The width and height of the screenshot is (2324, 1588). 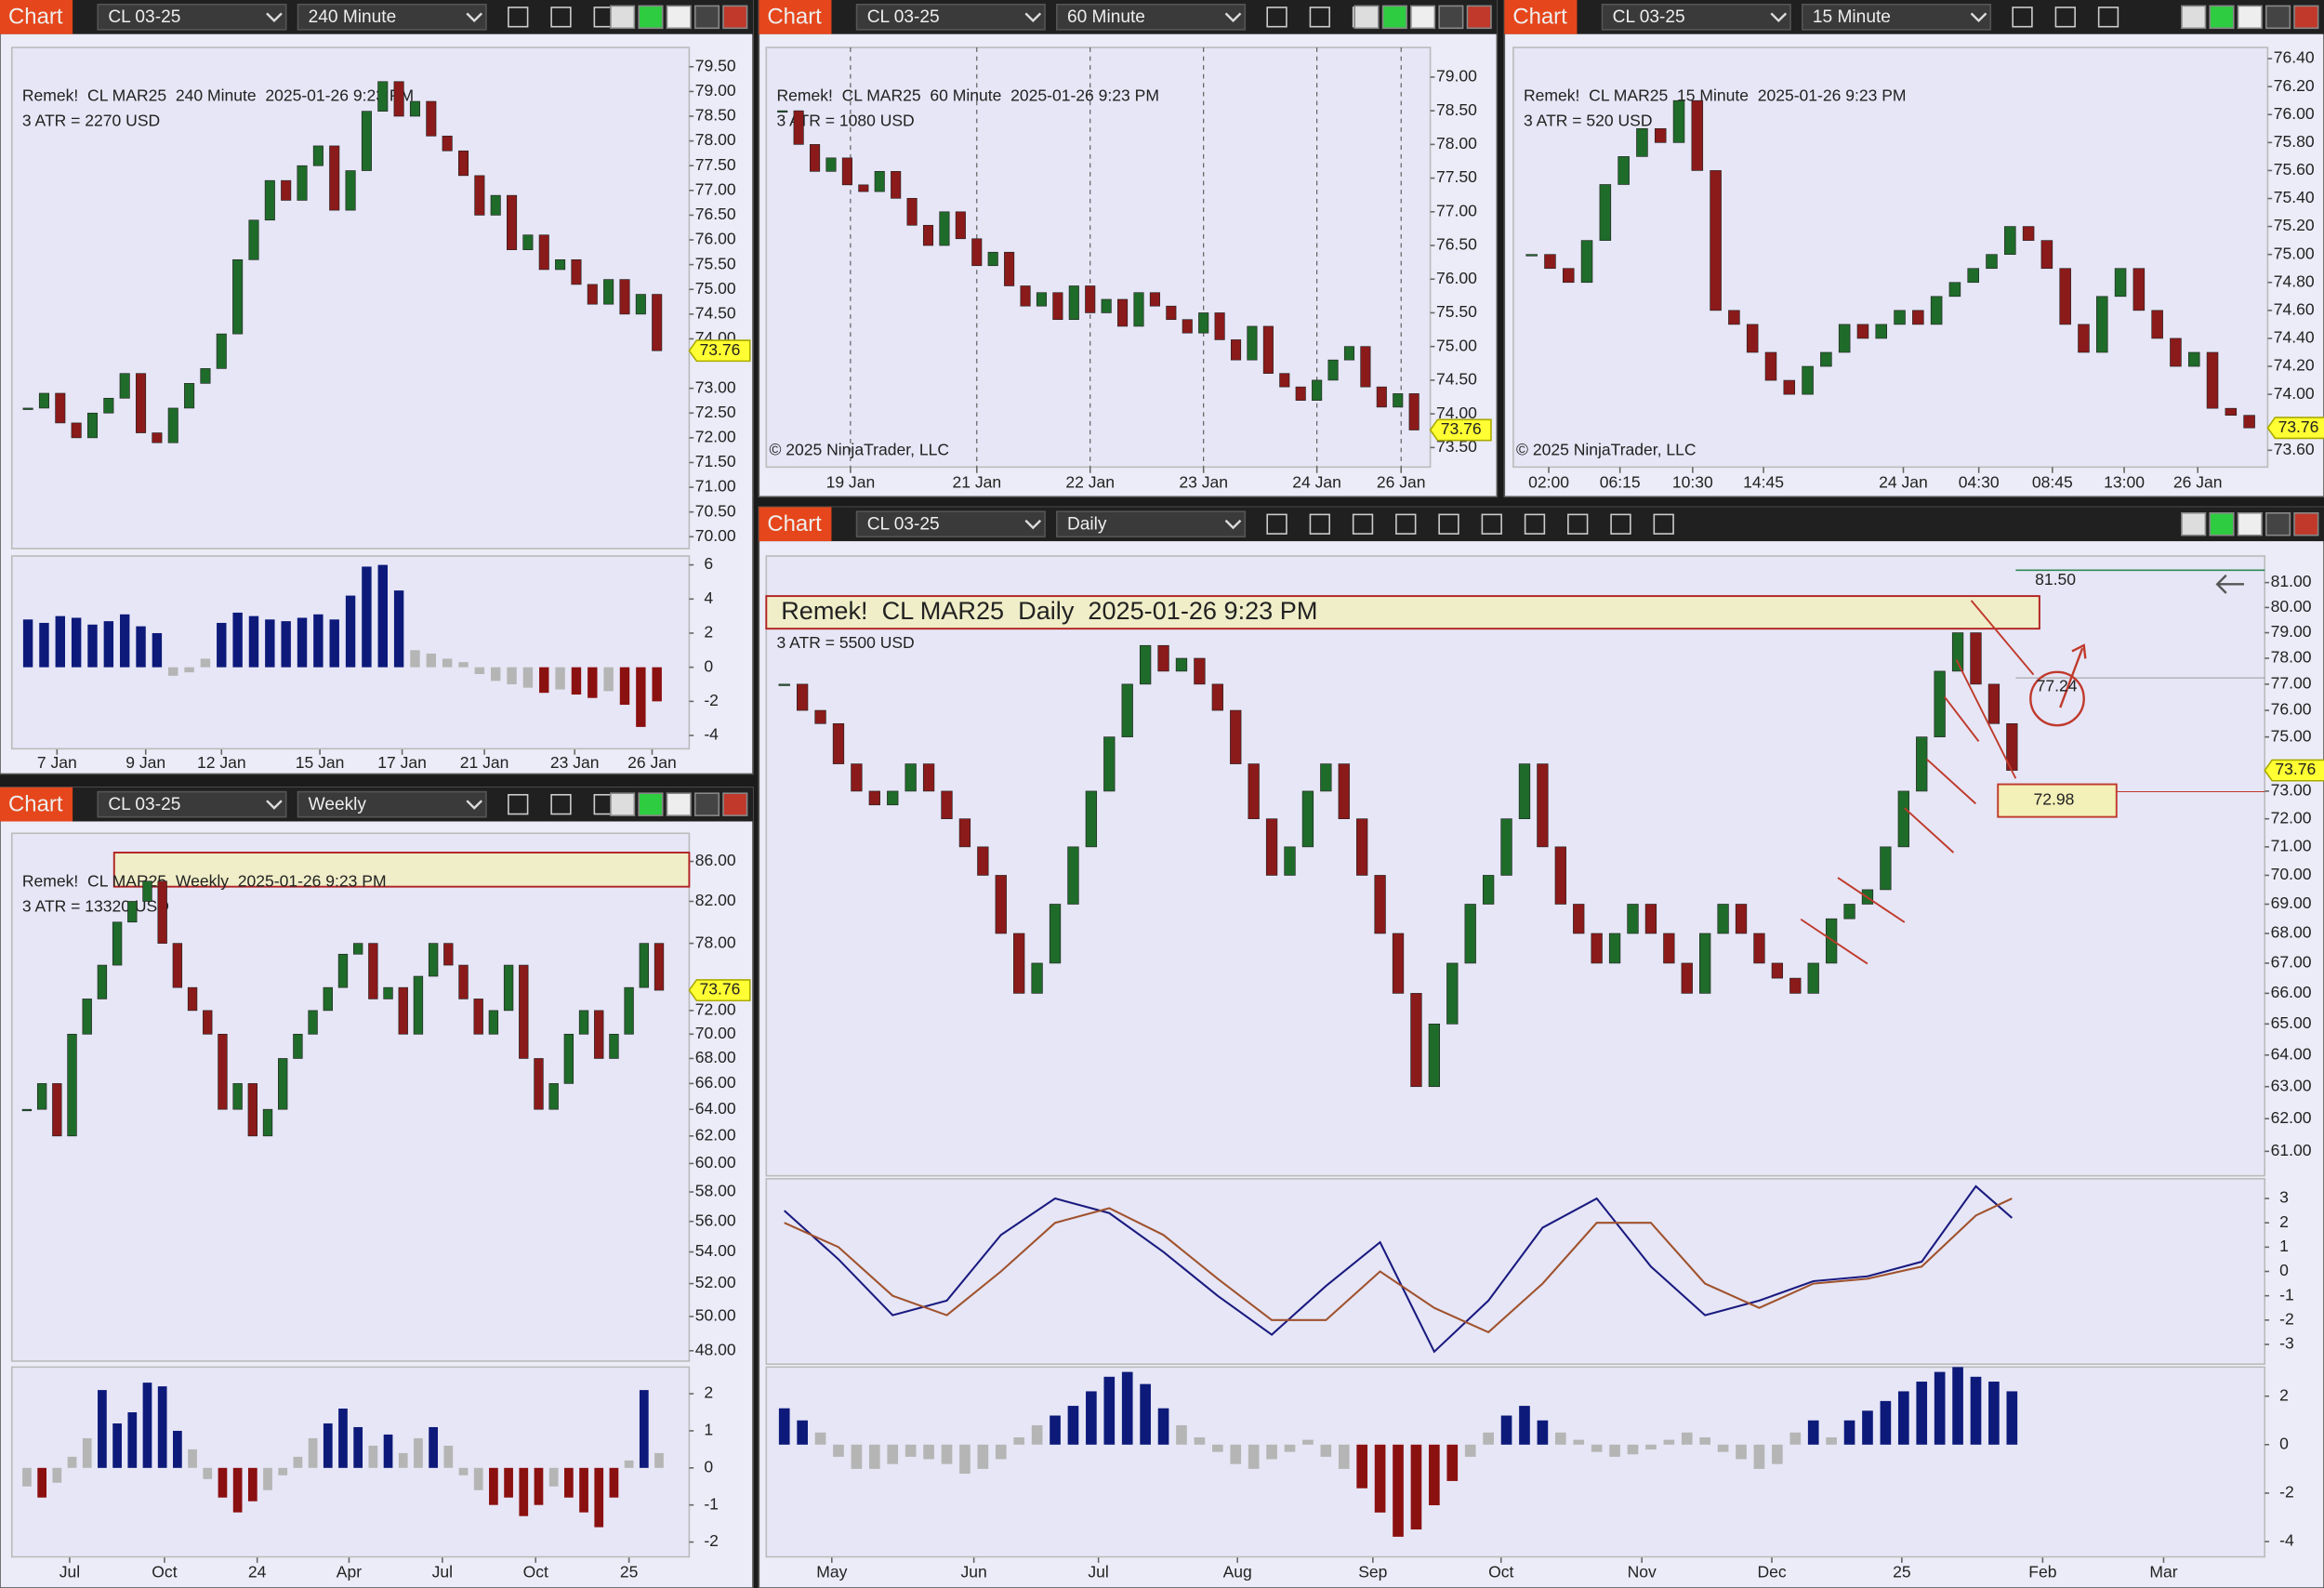 What do you see at coordinates (2291, 606) in the screenshot?
I see `y-tick-label: 80.00` at bounding box center [2291, 606].